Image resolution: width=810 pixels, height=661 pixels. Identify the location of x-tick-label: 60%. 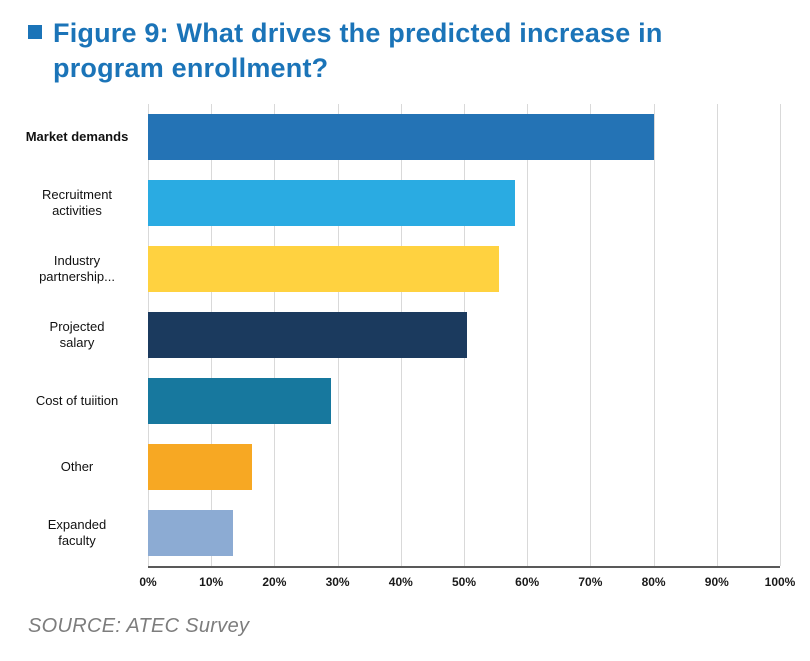
(527, 582).